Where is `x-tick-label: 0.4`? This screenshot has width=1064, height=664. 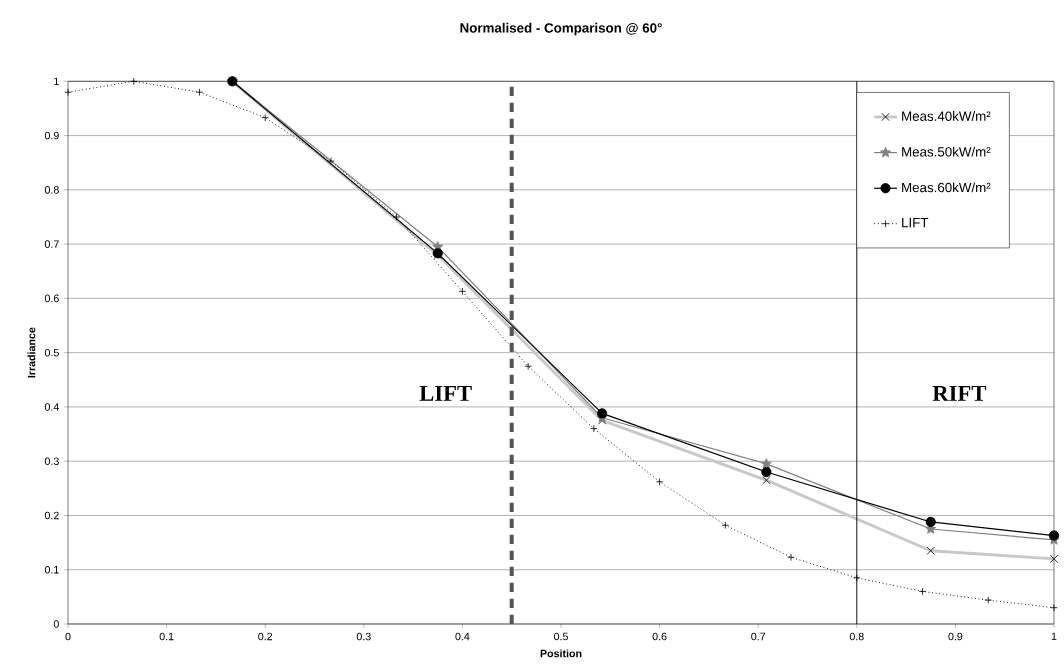 x-tick-label: 0.4 is located at coordinates (462, 636).